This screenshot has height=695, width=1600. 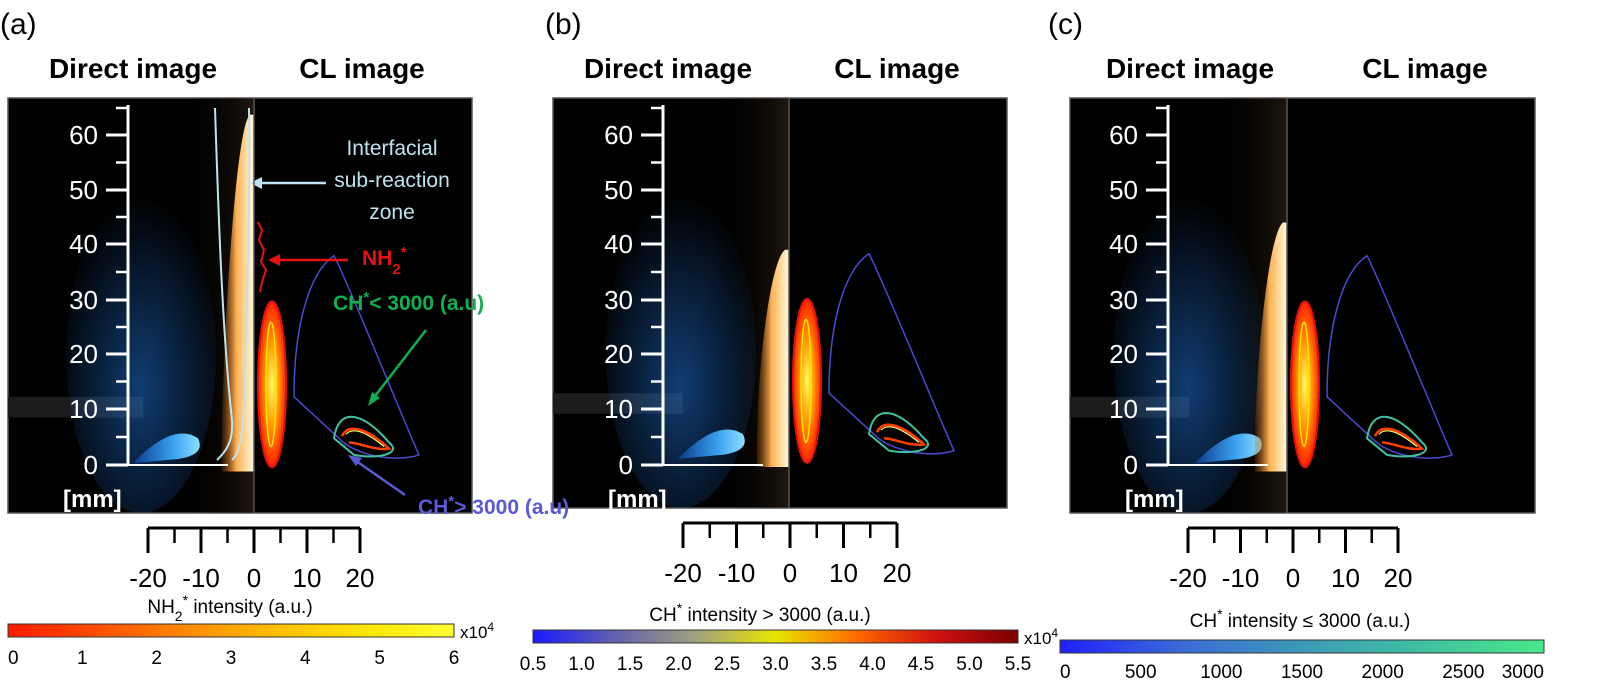 I want to click on colorbar-tick-label: 3.0, so click(x=775, y=664).